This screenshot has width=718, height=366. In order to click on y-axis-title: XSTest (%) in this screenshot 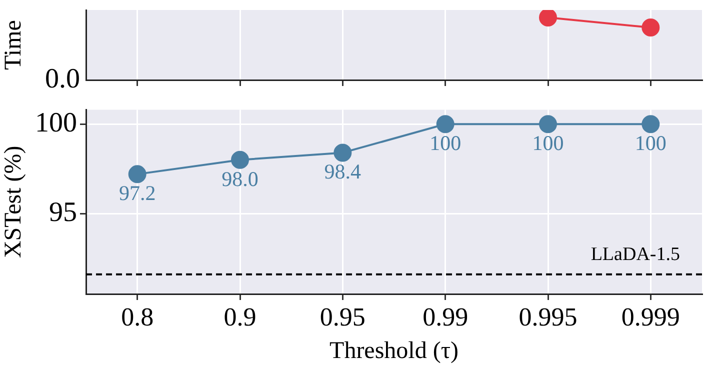, I will do `click(13, 202)`.